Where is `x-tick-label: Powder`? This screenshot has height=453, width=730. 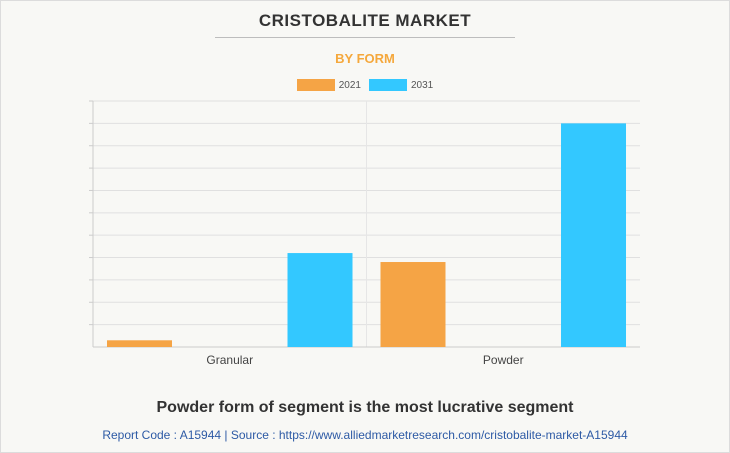
x-tick-label: Powder is located at coordinates (503, 360).